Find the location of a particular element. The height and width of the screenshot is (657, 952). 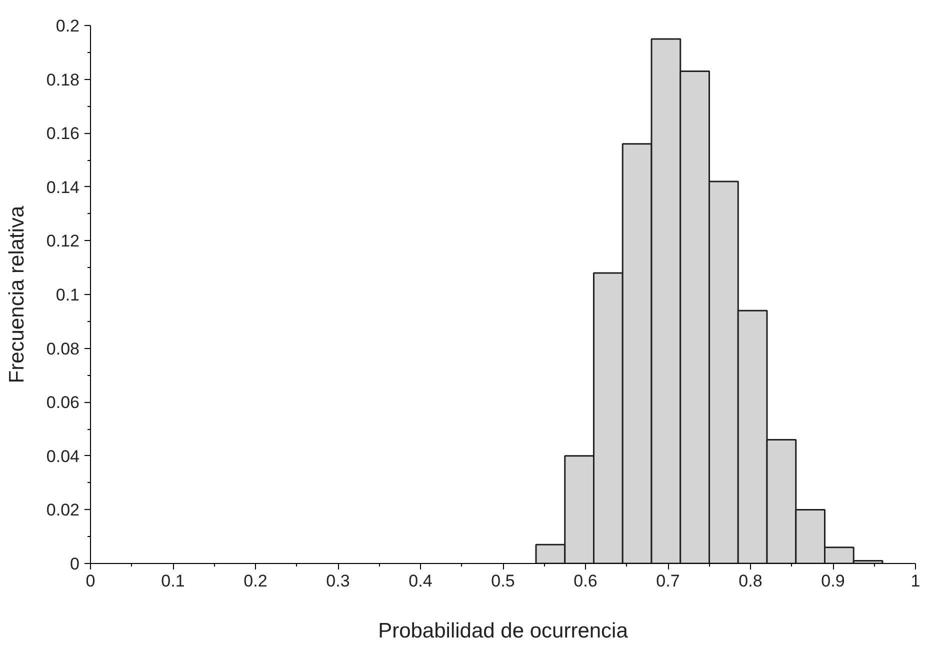

y-tick-label: 0.18 is located at coordinates (63, 80).